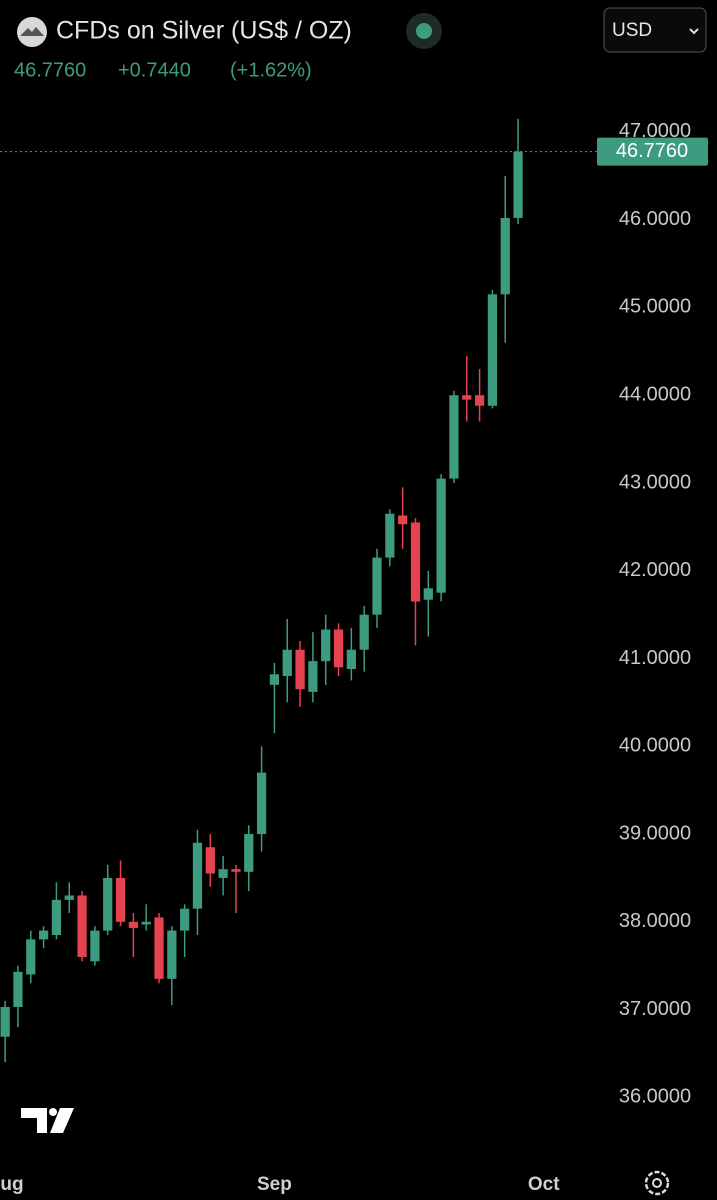 The height and width of the screenshot is (1200, 717). I want to click on currency-label: USD, so click(632, 30).